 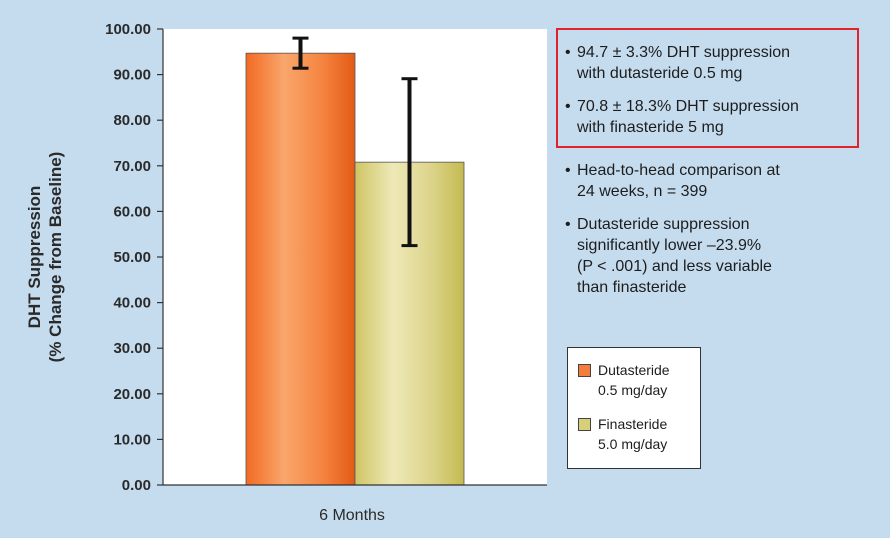 I want to click on y-tick-label: 80.00, so click(x=132, y=120).